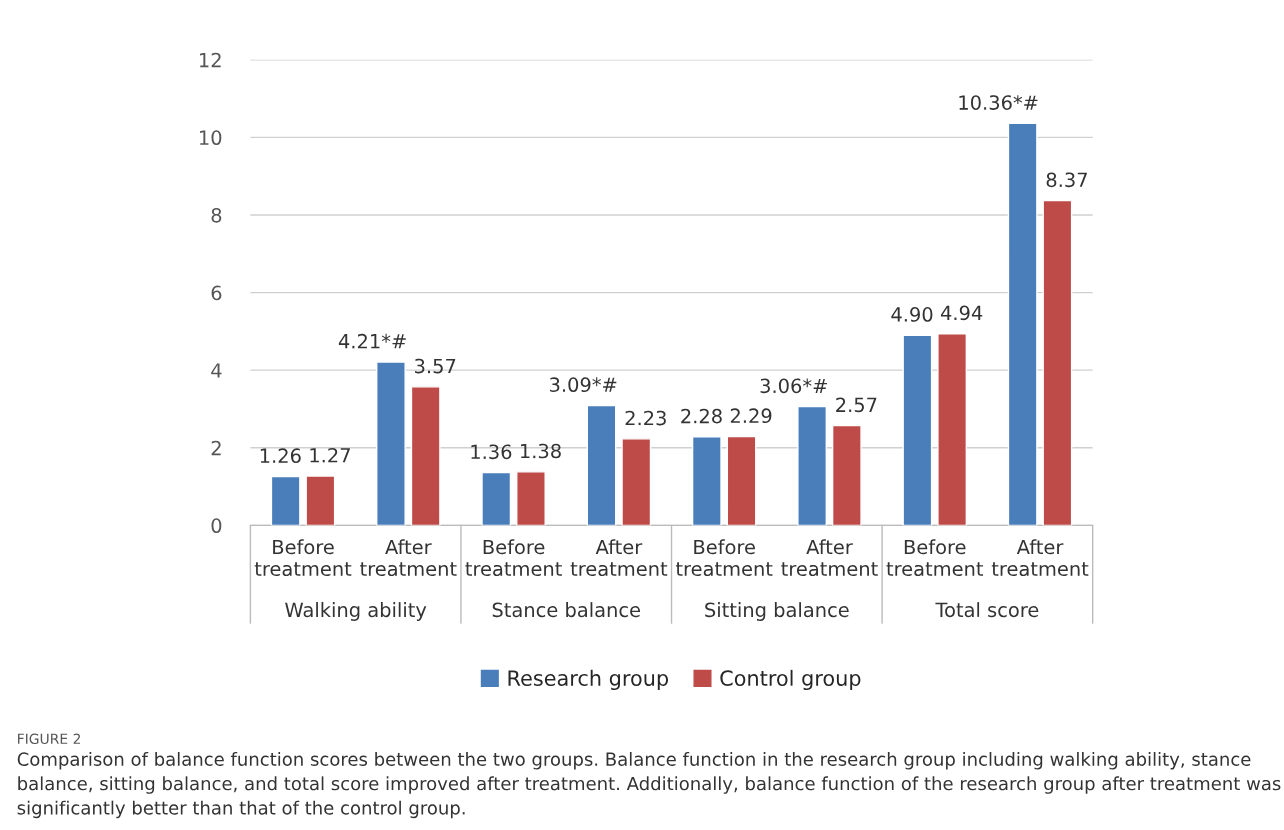  What do you see at coordinates (330, 455) in the screenshot?
I see `data-label: 1.27` at bounding box center [330, 455].